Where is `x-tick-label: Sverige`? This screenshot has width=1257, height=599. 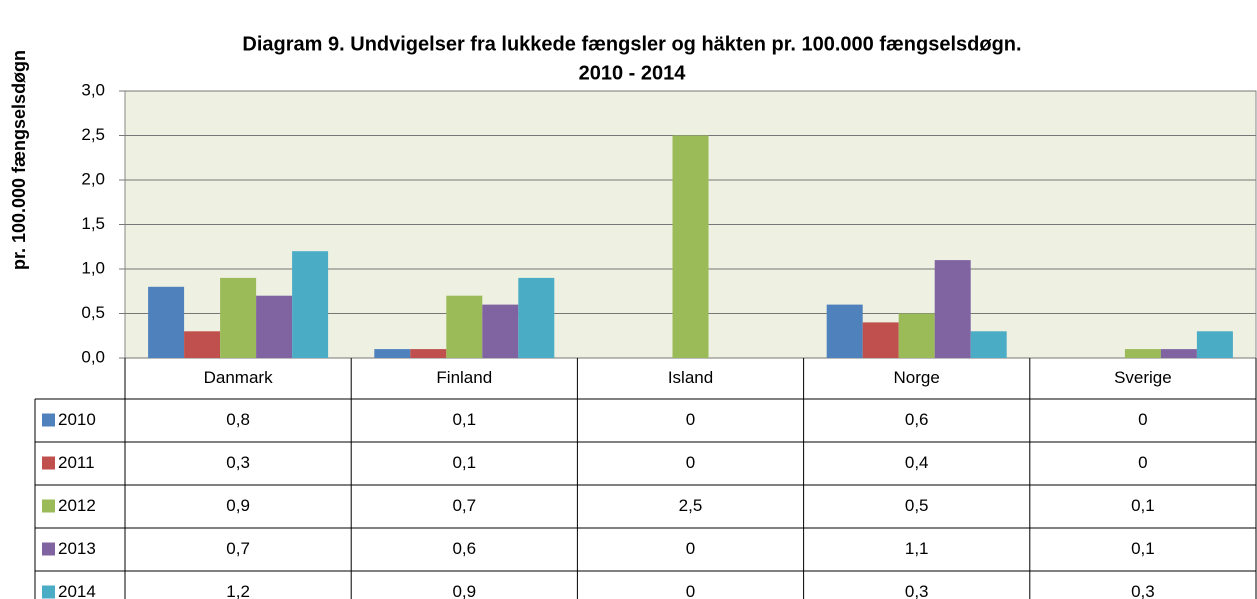 x-tick-label: Sverige is located at coordinates (1143, 377).